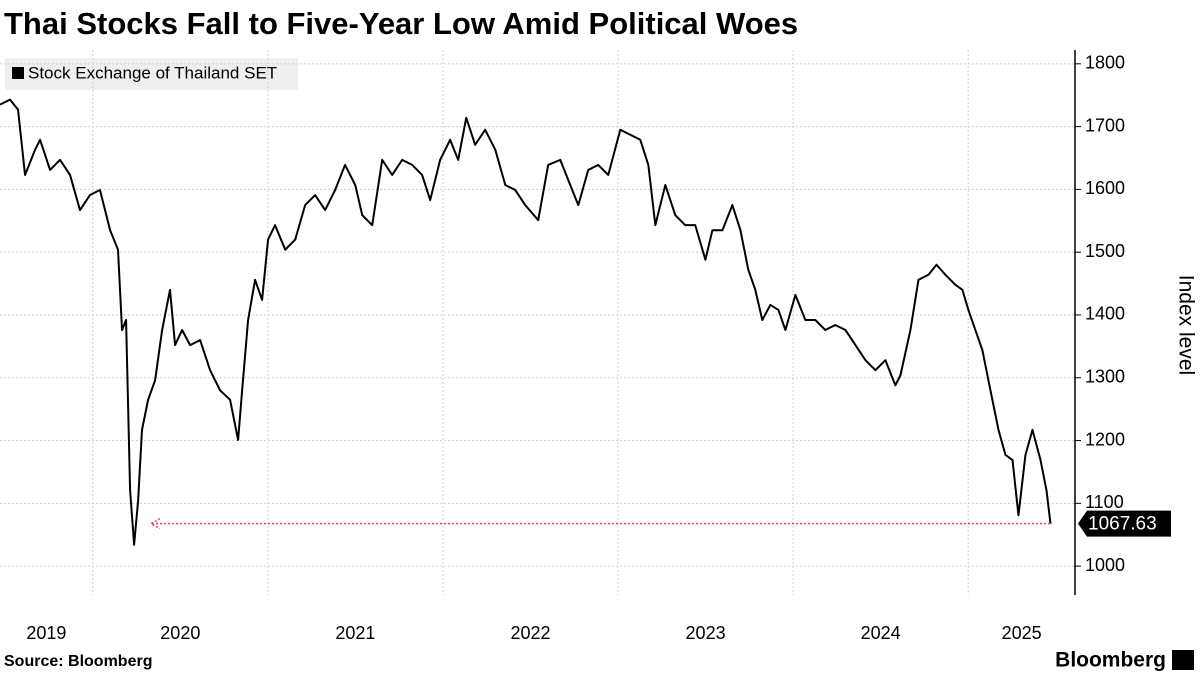 The image size is (1200, 675). I want to click on y-tick-label: 1300, so click(1105, 377).